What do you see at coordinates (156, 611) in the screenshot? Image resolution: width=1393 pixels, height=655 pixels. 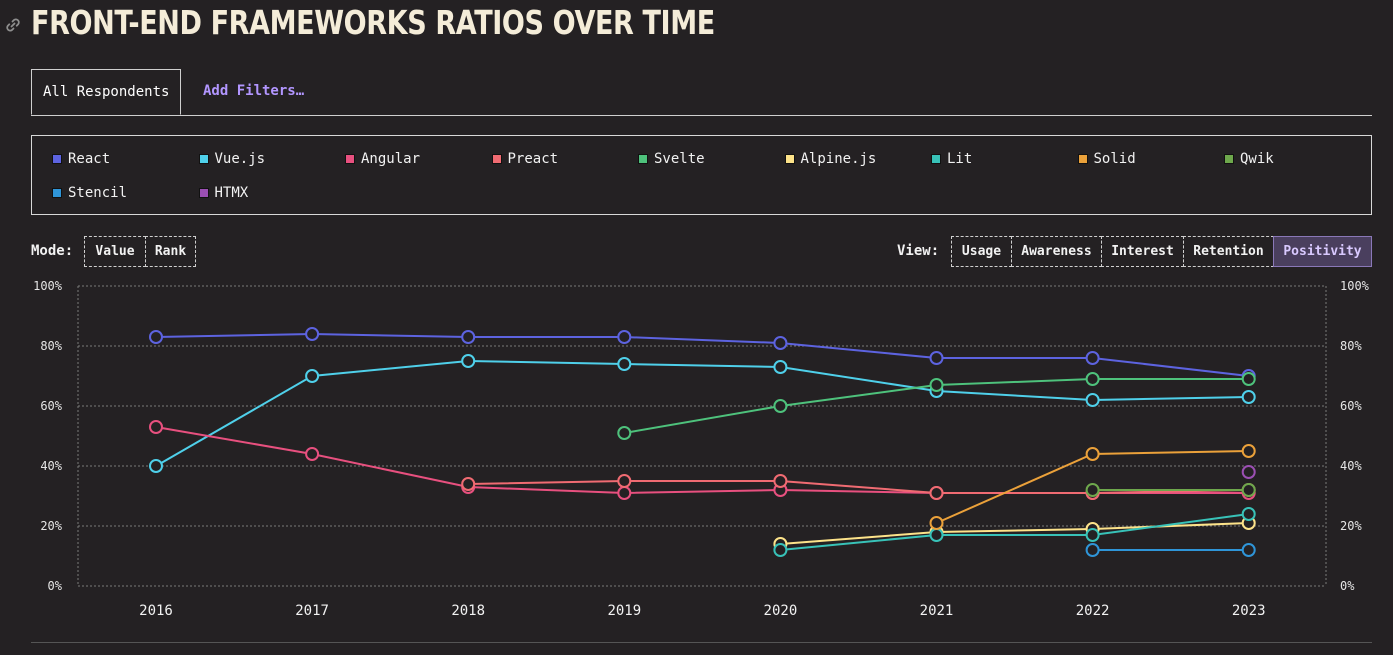 I see `x-tick-label: 2016` at bounding box center [156, 611].